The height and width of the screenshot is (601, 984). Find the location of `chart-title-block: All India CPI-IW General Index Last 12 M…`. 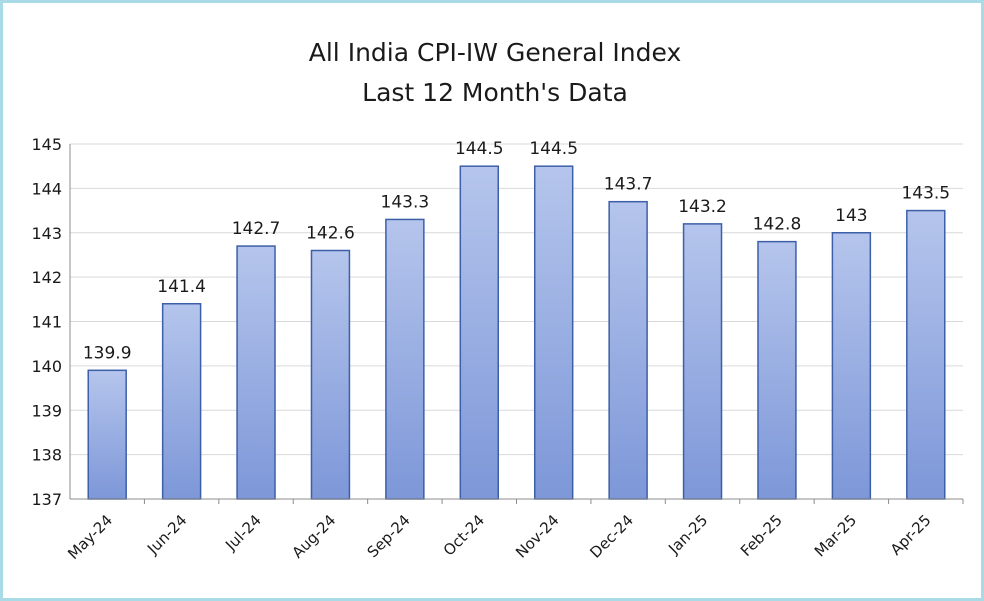

chart-title-block: All India CPI-IW General Index Last 12 M… is located at coordinates (493, 73).